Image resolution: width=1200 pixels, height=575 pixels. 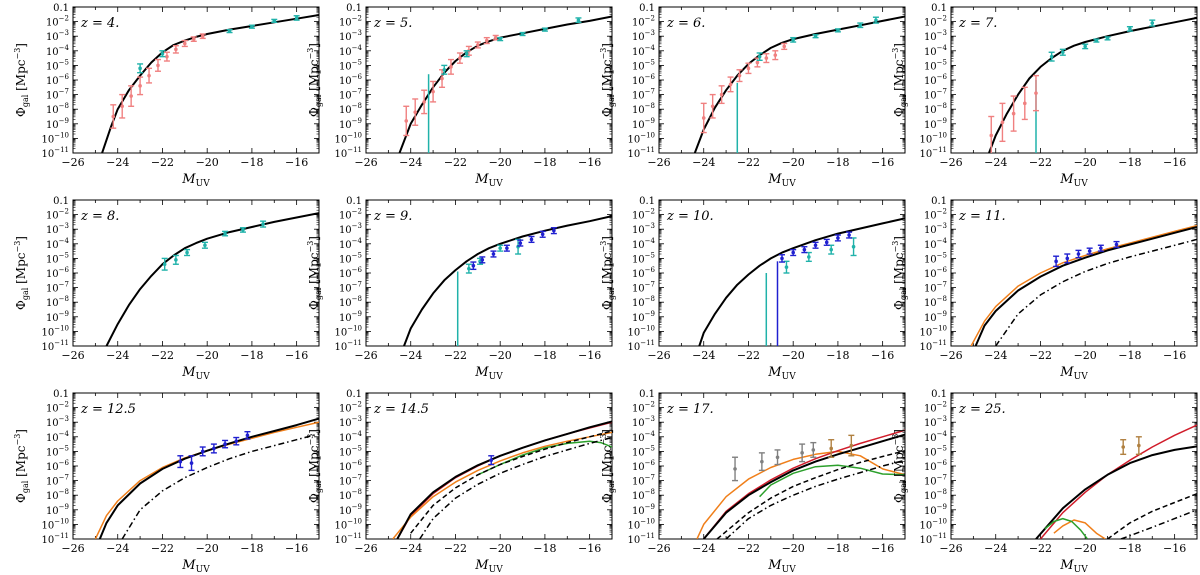 What do you see at coordinates (1085, 548) in the screenshot?
I see `x-tick-label: −20` at bounding box center [1085, 548].